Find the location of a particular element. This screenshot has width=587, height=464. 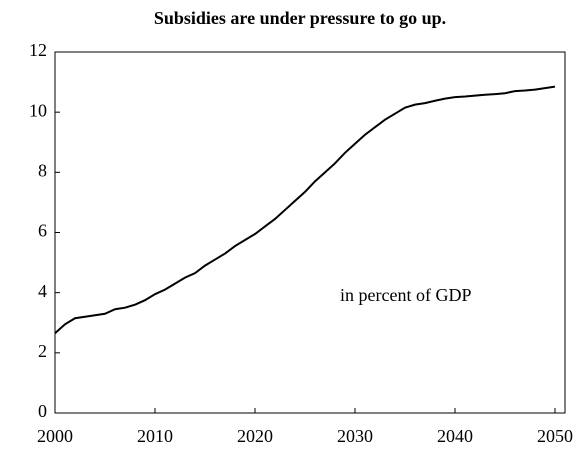

annotation: in percent of GDP is located at coordinates (405, 295).